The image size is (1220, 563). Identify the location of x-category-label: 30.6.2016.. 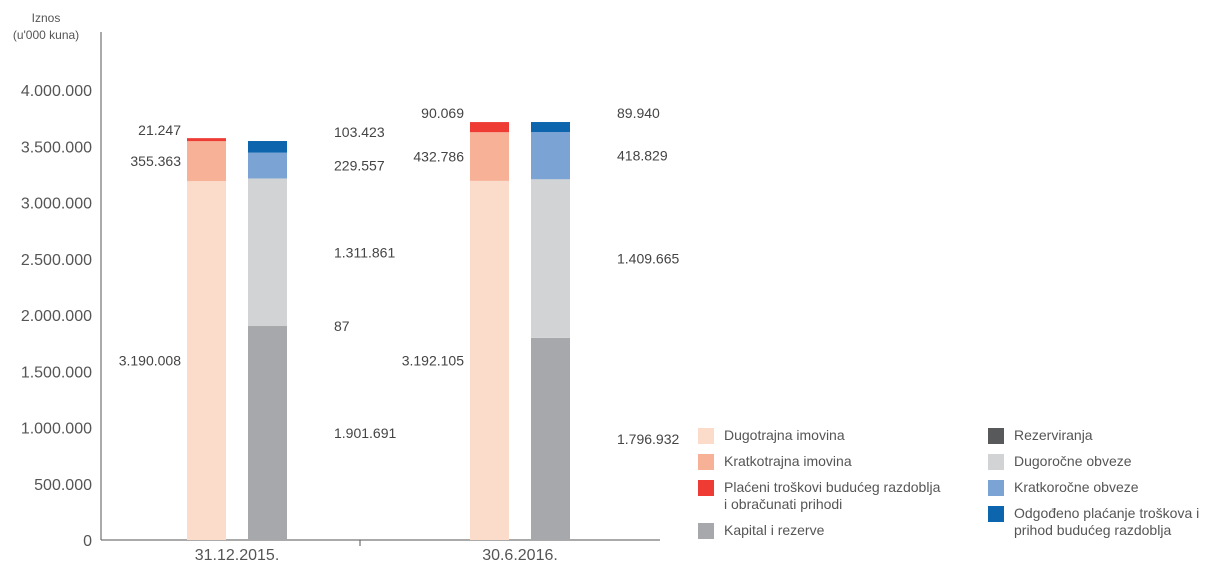
(520, 555).